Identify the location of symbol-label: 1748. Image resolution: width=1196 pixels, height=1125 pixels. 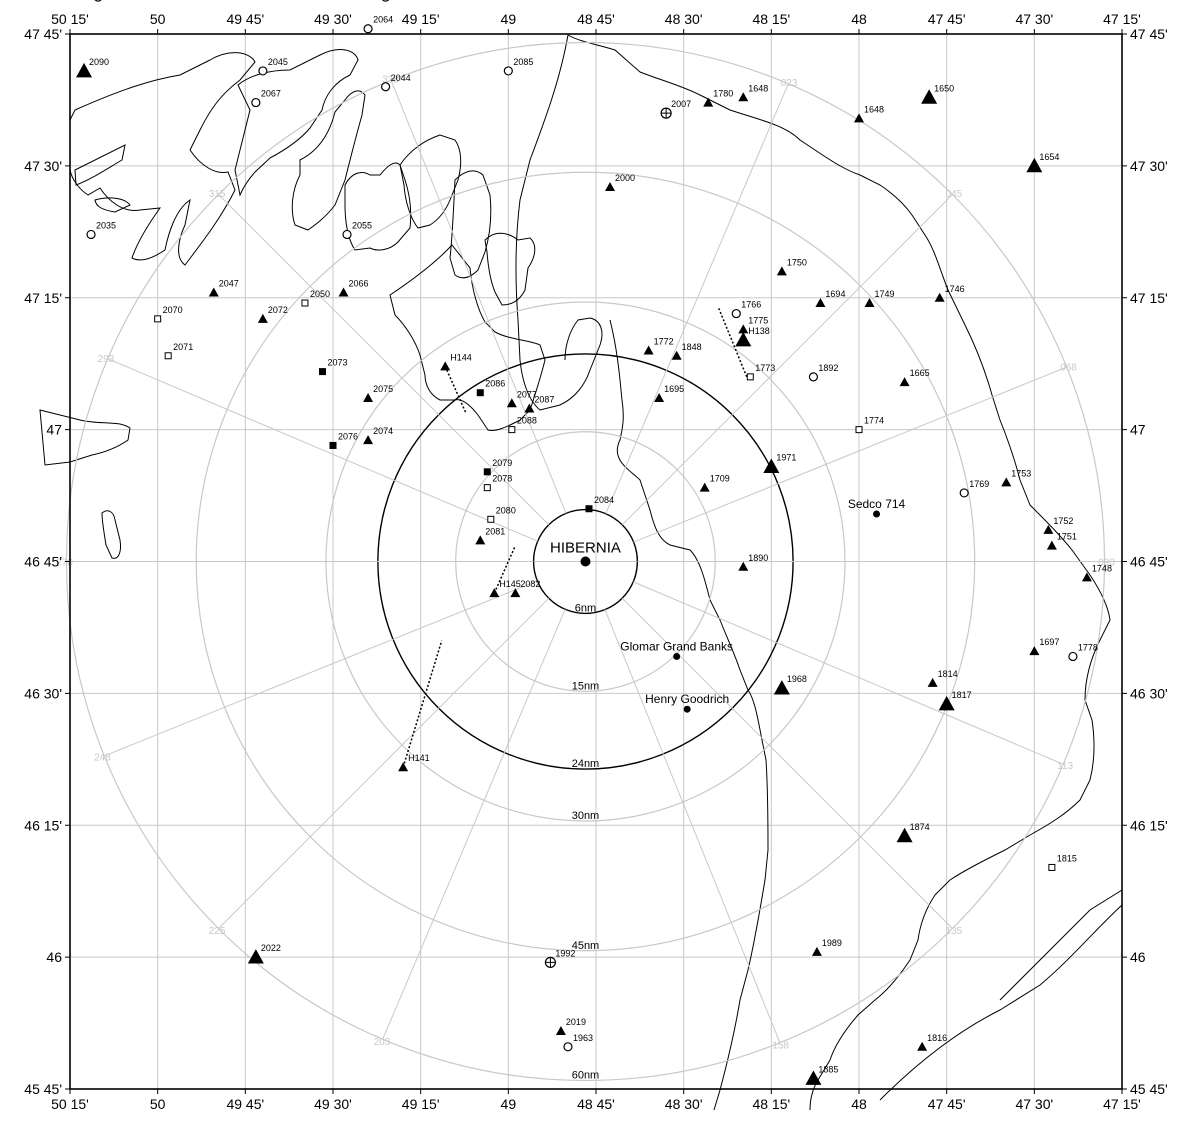
(1102, 568).